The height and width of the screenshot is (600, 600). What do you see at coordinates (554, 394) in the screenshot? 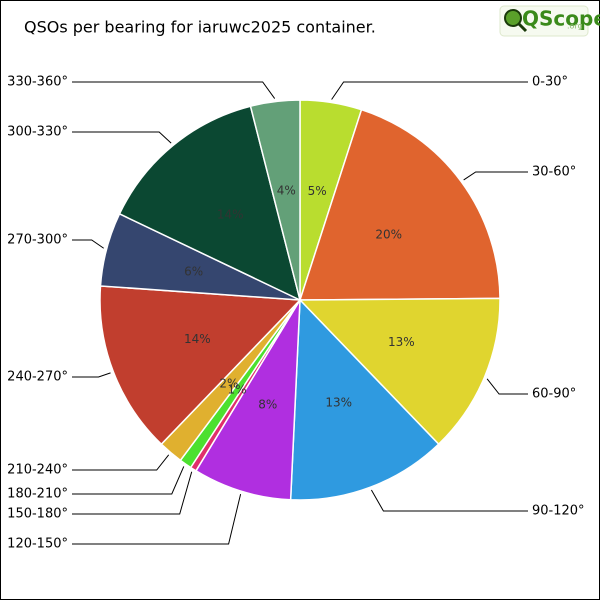
I see `slice-label: 60-90°` at bounding box center [554, 394].